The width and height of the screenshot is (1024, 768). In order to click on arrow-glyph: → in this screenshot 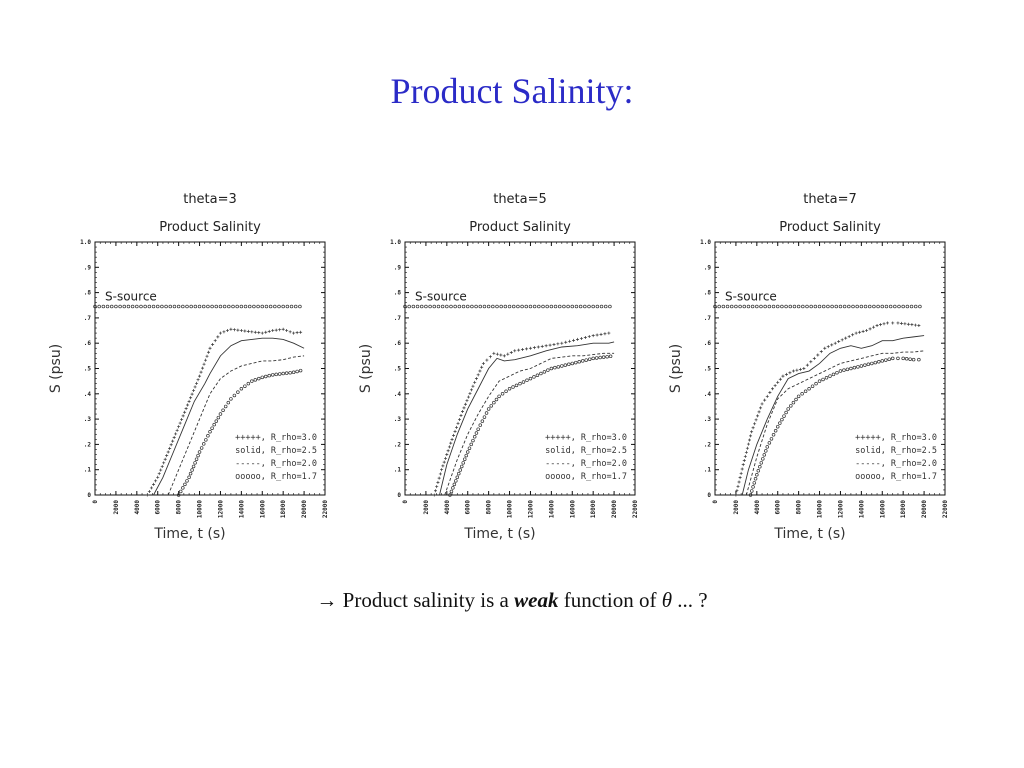, I will do `click(327, 600)`.